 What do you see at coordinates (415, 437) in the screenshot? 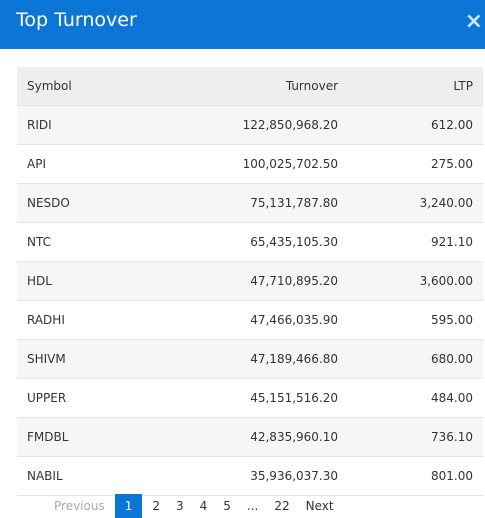
I see `table-cell: 736.10` at bounding box center [415, 437].